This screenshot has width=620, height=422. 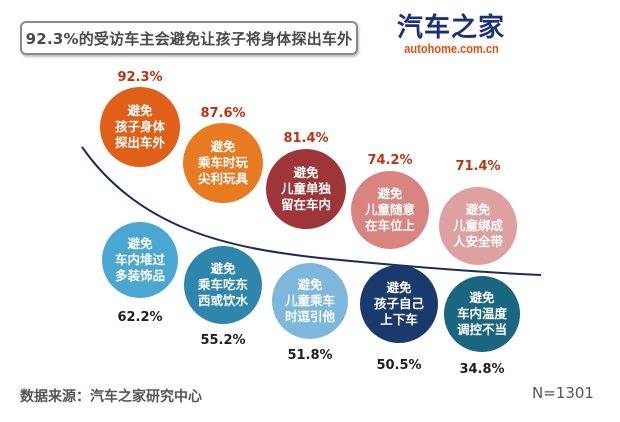 What do you see at coordinates (450, 28) in the screenshot?
I see `logo-chinese: 汽车之家` at bounding box center [450, 28].